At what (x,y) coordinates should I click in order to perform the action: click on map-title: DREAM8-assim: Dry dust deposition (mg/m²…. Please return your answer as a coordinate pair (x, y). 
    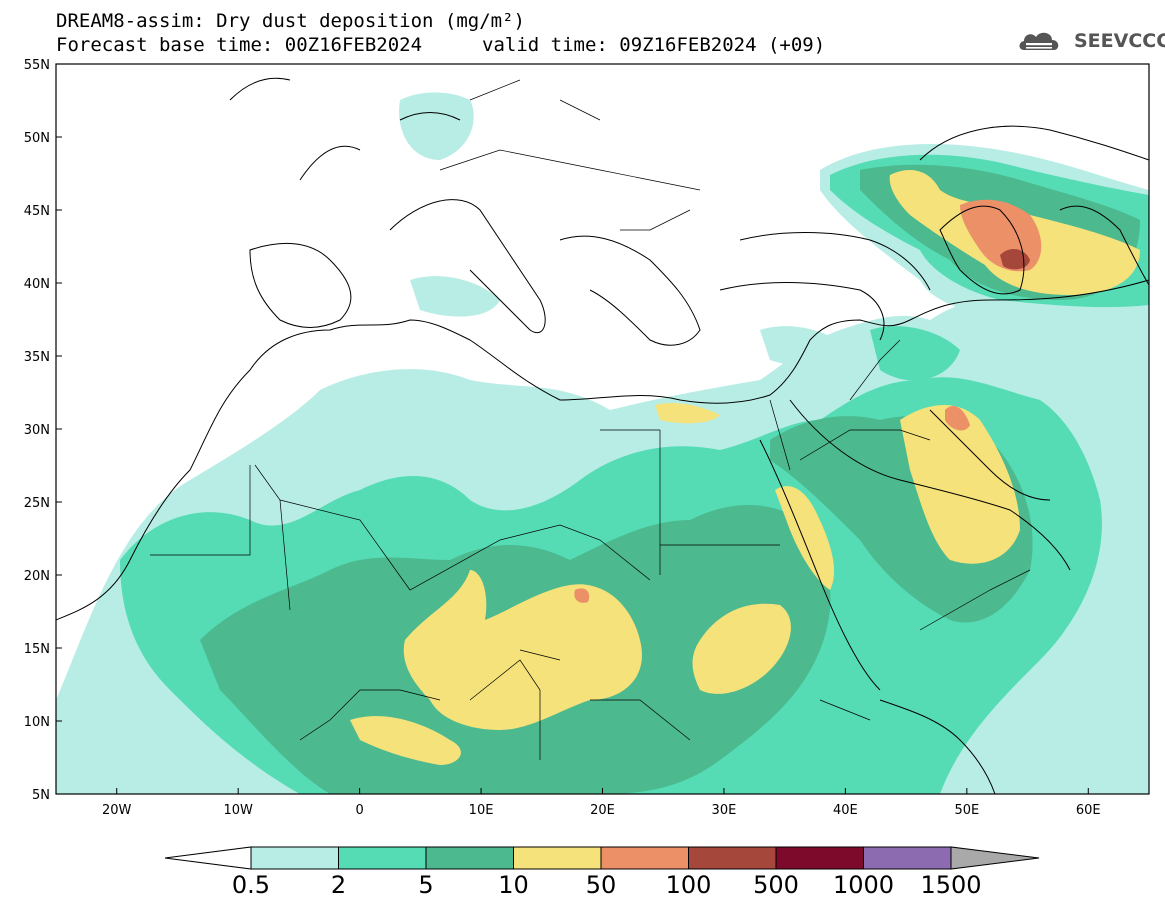
    Looking at the image, I should click on (290, 21).